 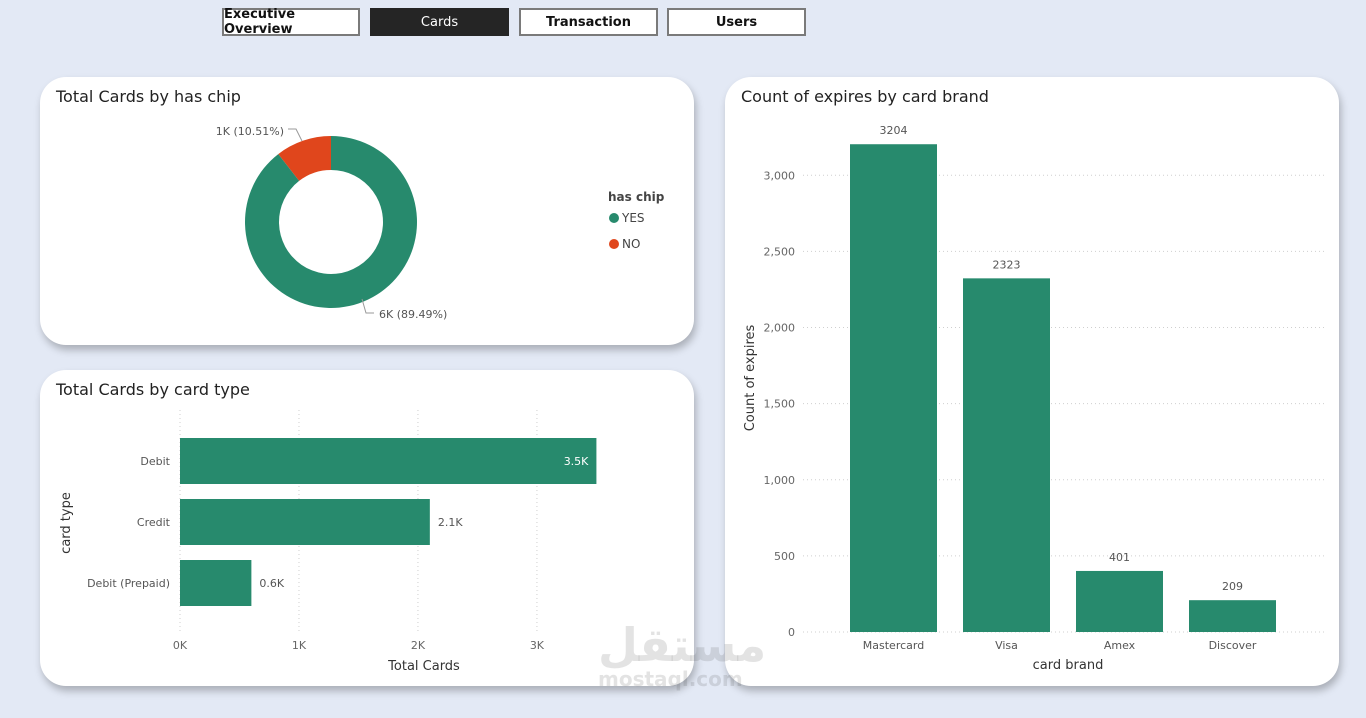 What do you see at coordinates (865, 96) in the screenshot?
I see `card-brand-chart-title: Count of expires by card brand` at bounding box center [865, 96].